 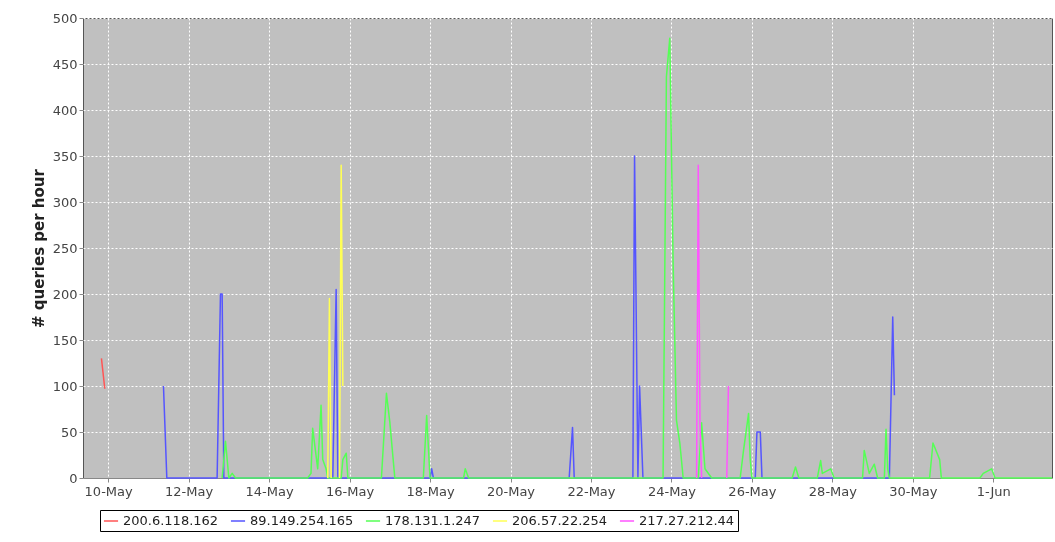 I want to click on y-tick-label: 200, so click(x=65, y=294).